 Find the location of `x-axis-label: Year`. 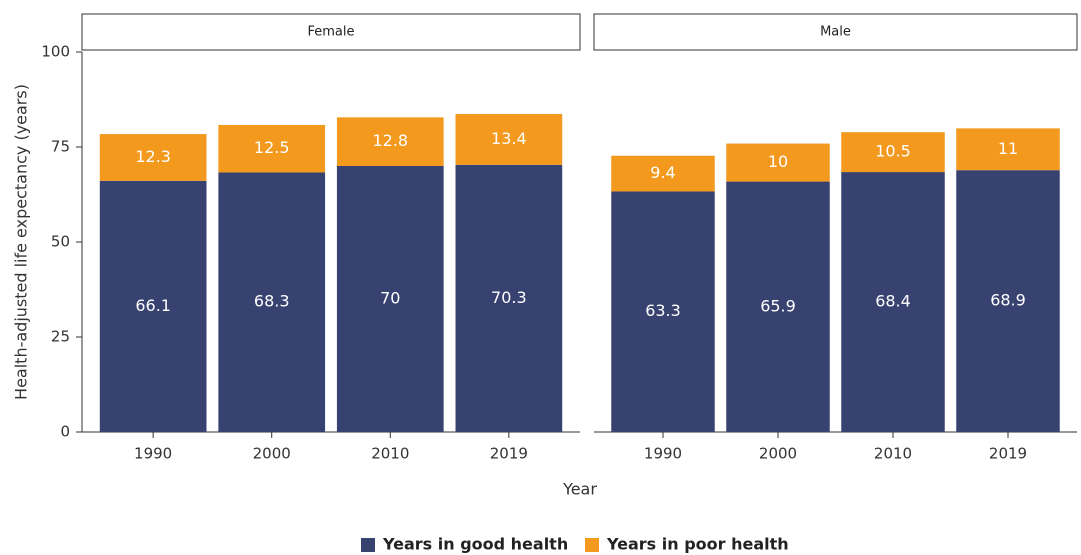

x-axis-label: Year is located at coordinates (579, 489).